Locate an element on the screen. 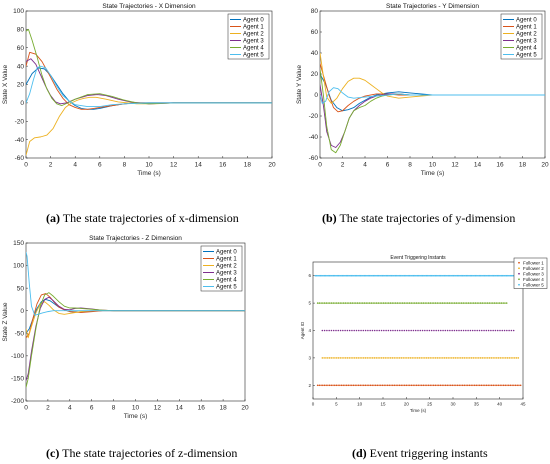 This screenshot has width=550, height=464. x-axis-label-a: Time (s) is located at coordinates (149, 173).